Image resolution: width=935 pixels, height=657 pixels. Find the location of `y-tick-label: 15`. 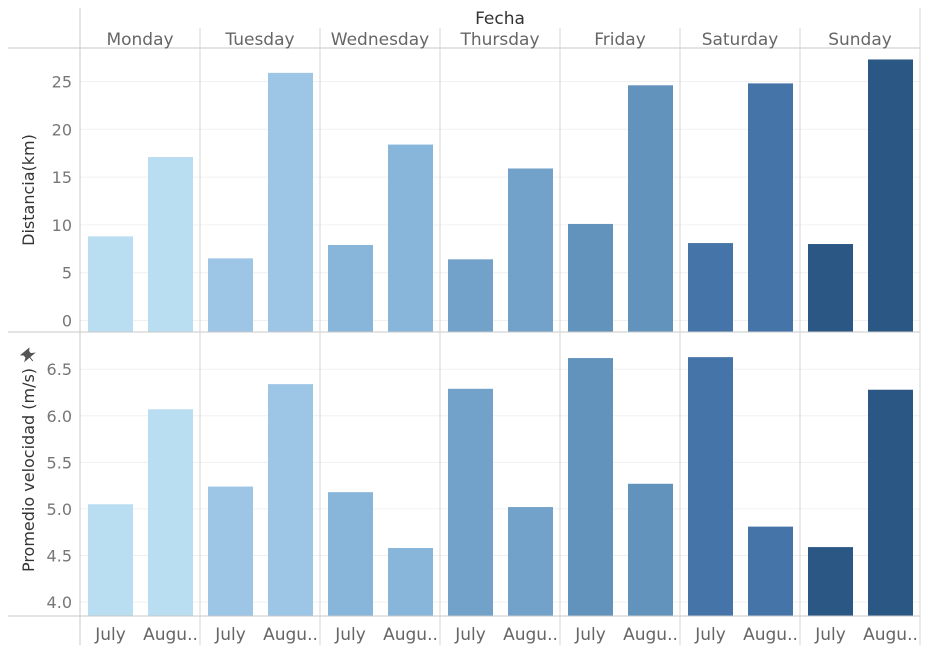

y-tick-label: 15 is located at coordinates (62, 177).